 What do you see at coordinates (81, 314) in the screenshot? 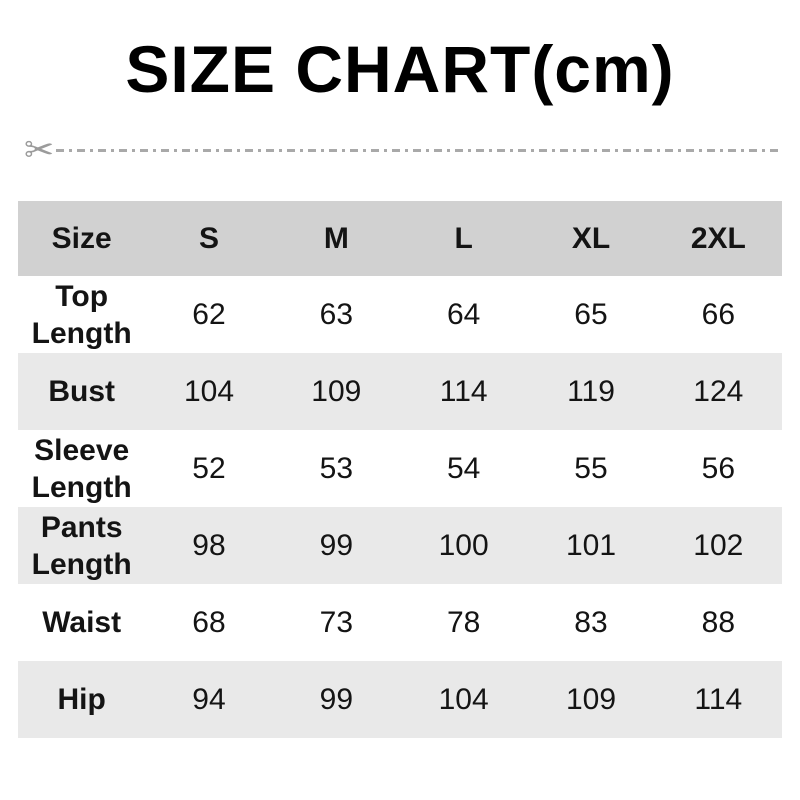
I see `row-label: Top Length` at bounding box center [81, 314].